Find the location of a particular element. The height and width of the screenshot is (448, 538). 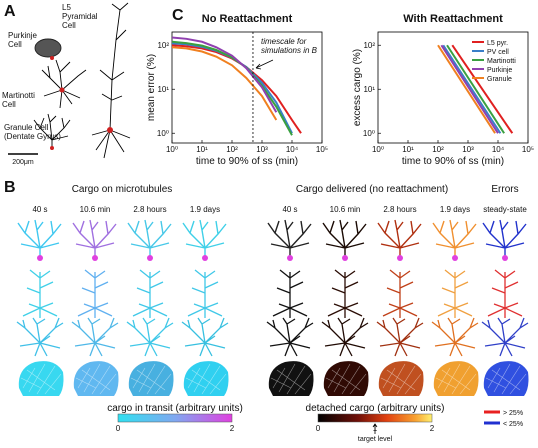

target-label: target level is located at coordinates (375, 439).